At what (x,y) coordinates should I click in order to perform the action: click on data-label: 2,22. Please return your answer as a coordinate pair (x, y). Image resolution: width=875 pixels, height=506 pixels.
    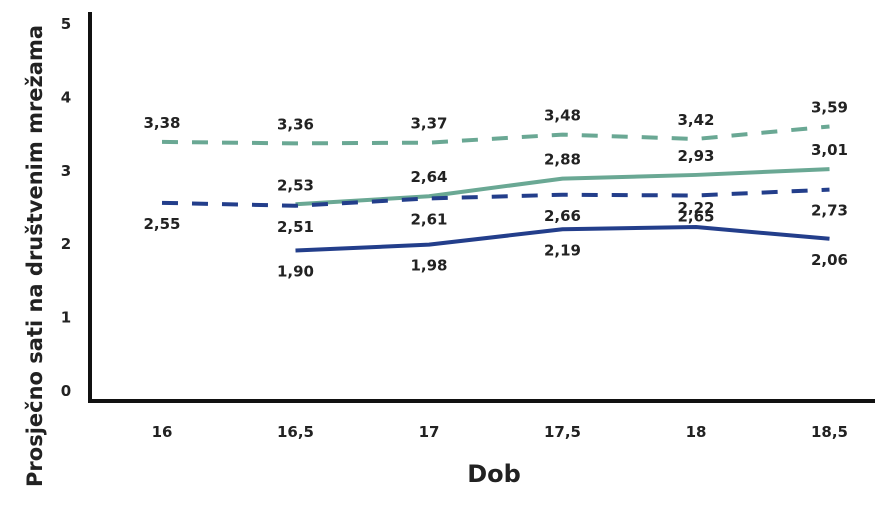
    Looking at the image, I should click on (695, 208).